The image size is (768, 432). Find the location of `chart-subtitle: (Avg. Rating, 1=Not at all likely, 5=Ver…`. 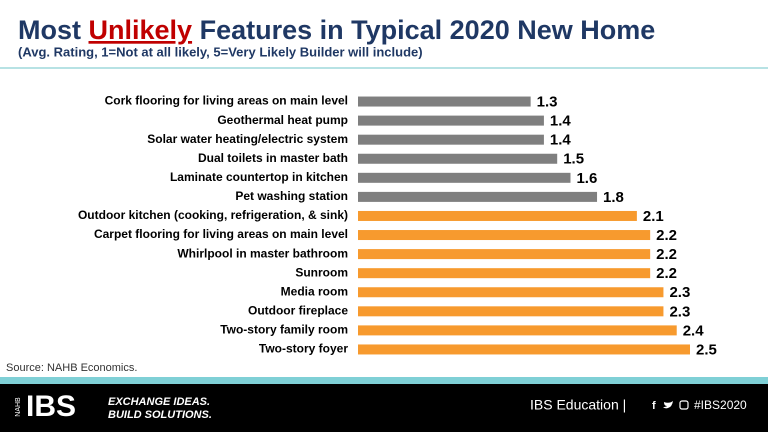

chart-subtitle: (Avg. Rating, 1=Not at all likely, 5=Ver… is located at coordinates (220, 51).